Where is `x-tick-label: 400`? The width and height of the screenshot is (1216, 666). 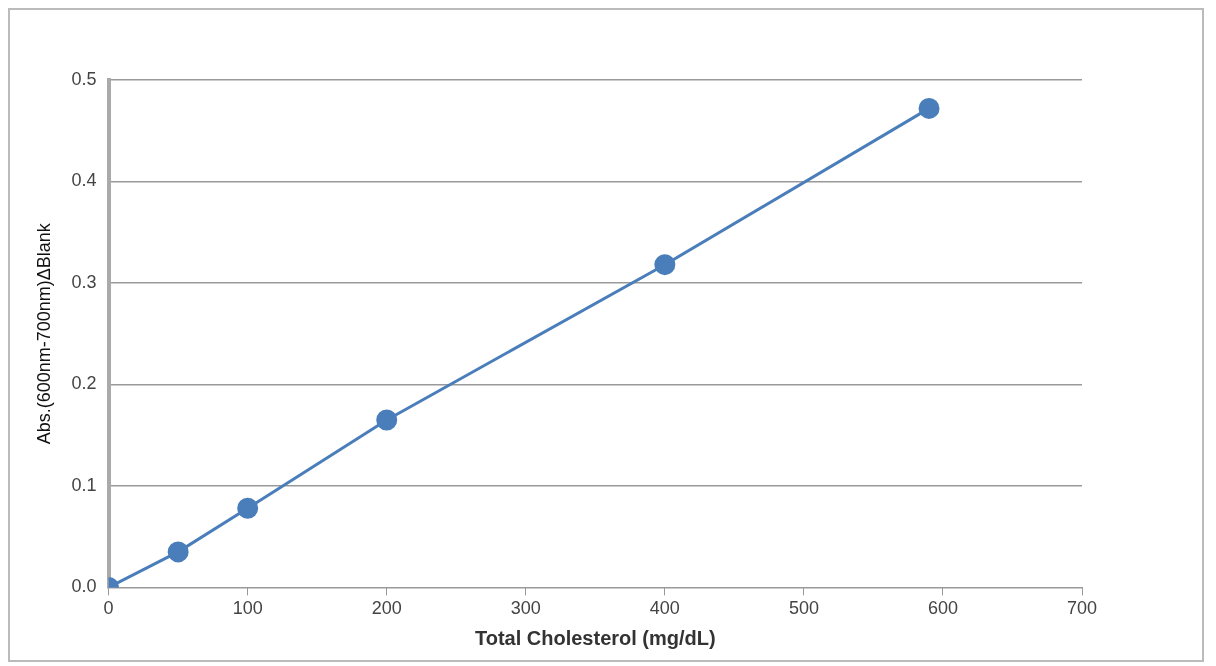
x-tick-label: 400 is located at coordinates (664, 608).